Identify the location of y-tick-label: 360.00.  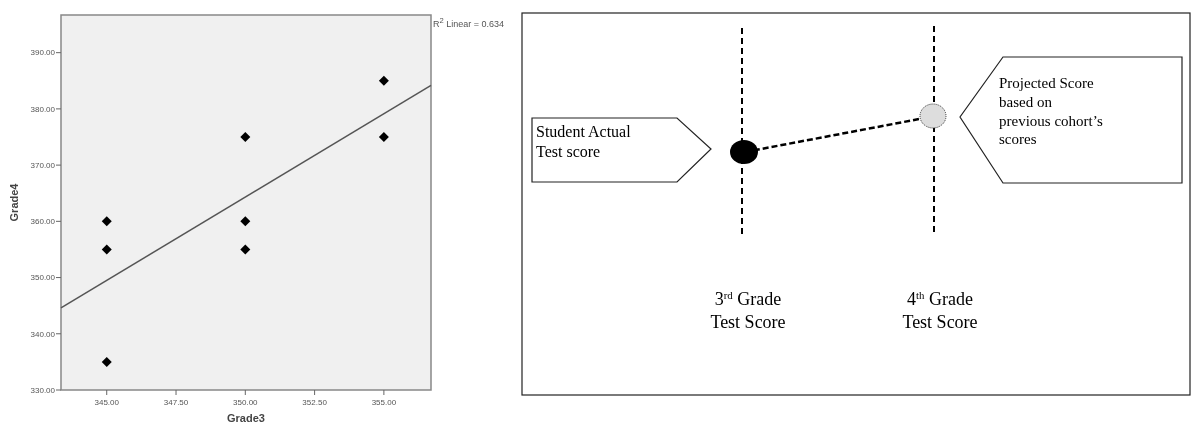
(43, 222).